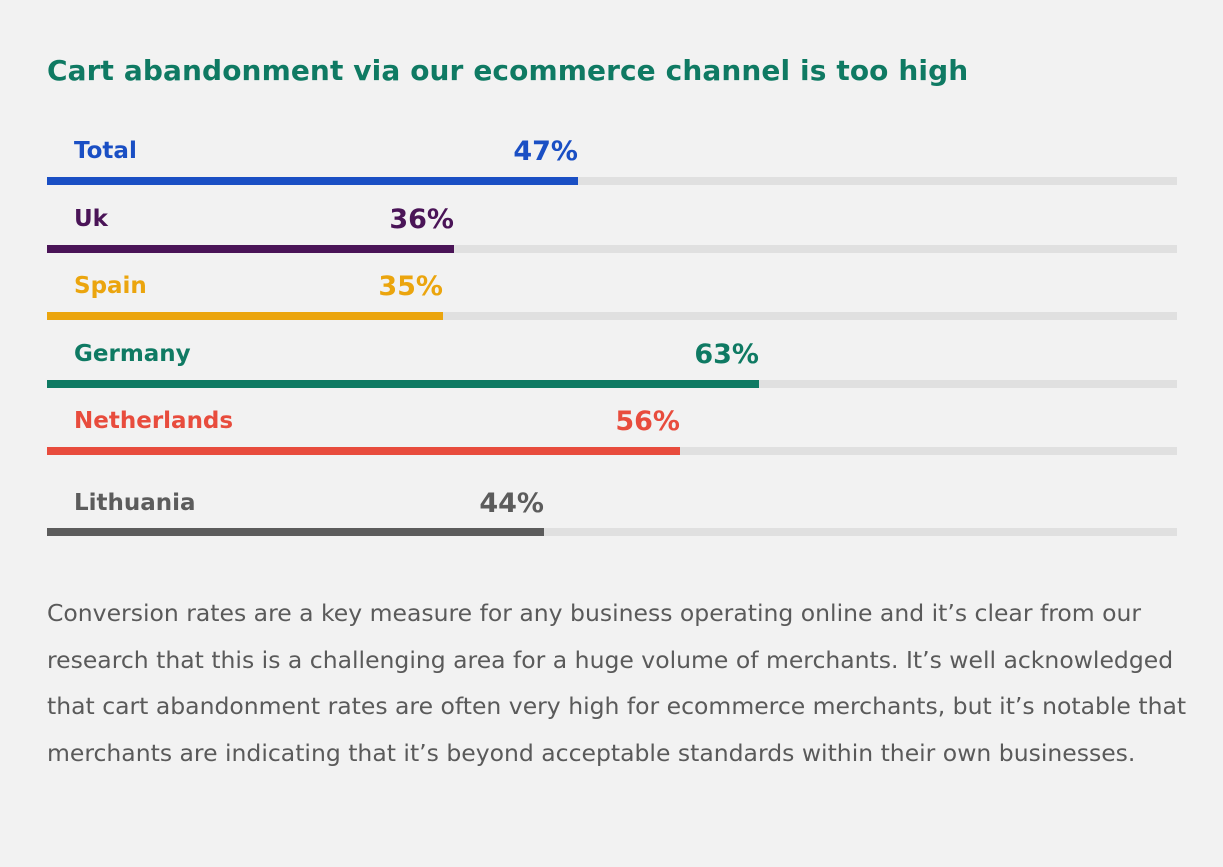  I want to click on bar-label: Lithuania, so click(135, 503).